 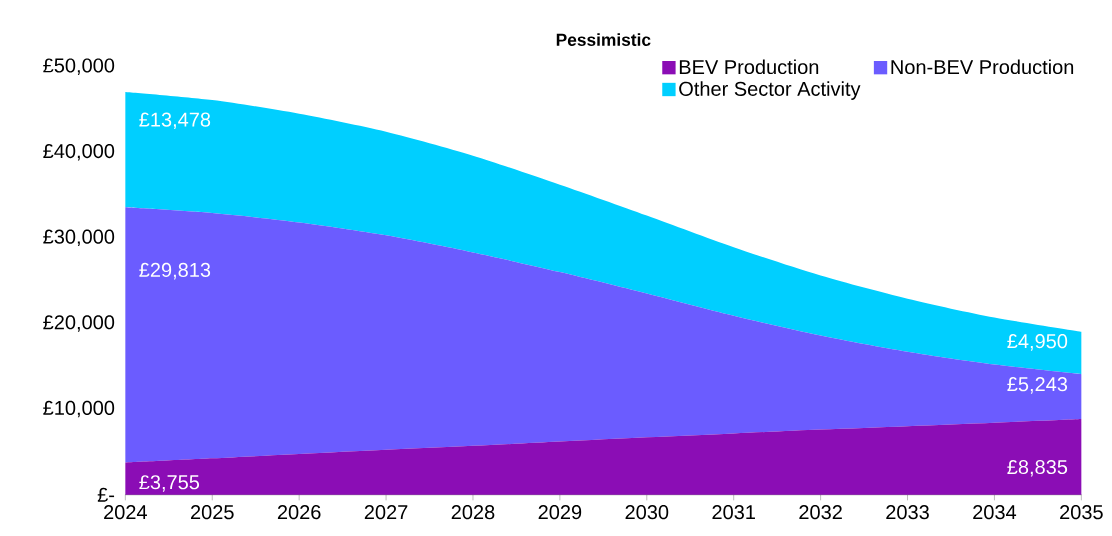 What do you see at coordinates (169, 483) in the screenshot?
I see `data-label: £3,755` at bounding box center [169, 483].